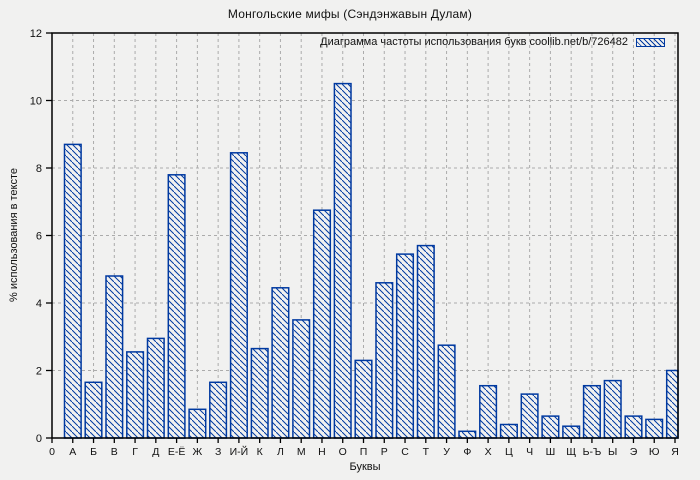  What do you see at coordinates (508, 431) in the screenshot?
I see `bar-Ц` at bounding box center [508, 431].